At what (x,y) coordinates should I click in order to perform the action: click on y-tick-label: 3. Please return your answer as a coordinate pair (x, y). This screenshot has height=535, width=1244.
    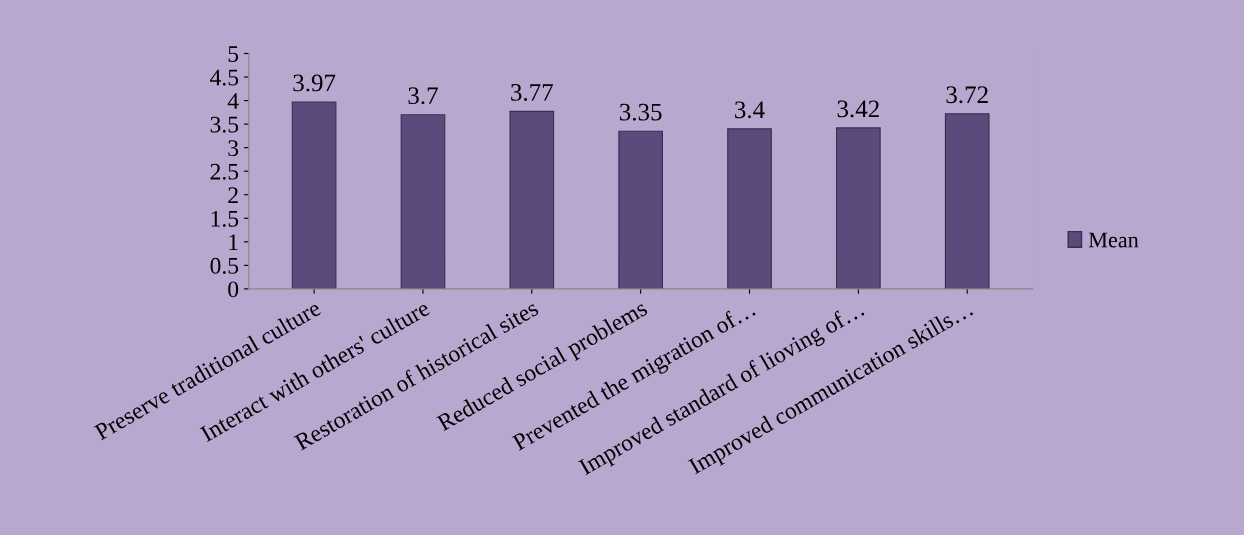
    Looking at the image, I should click on (233, 148).